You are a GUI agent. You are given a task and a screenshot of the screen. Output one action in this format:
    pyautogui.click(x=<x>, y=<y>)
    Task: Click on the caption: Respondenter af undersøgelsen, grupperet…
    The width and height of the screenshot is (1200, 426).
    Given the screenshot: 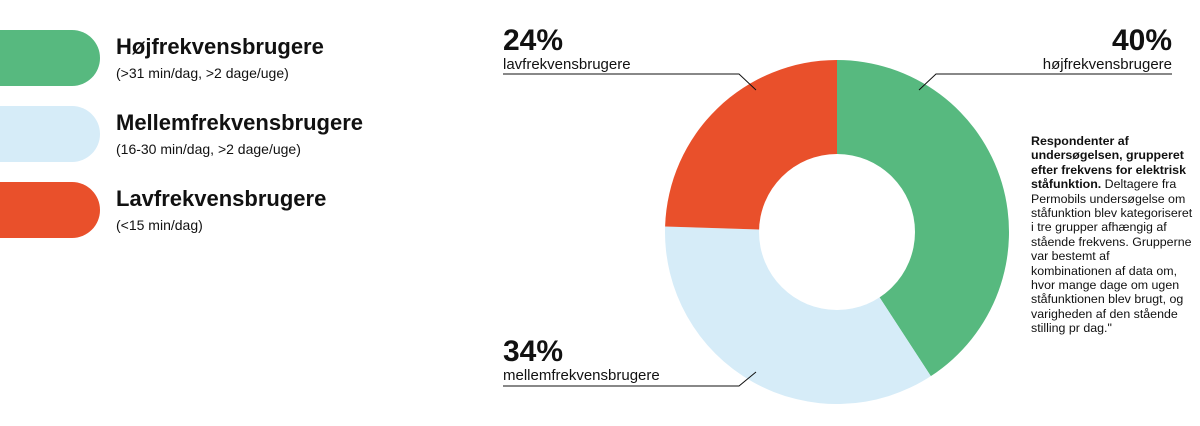 What is the action you would take?
    pyautogui.click(x=1112, y=235)
    